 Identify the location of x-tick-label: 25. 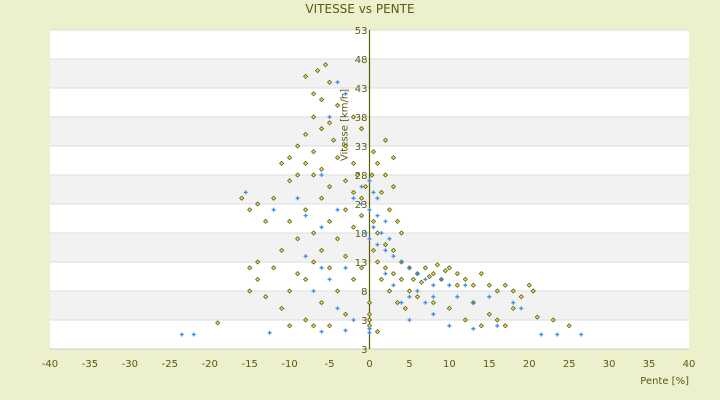
(569, 364).